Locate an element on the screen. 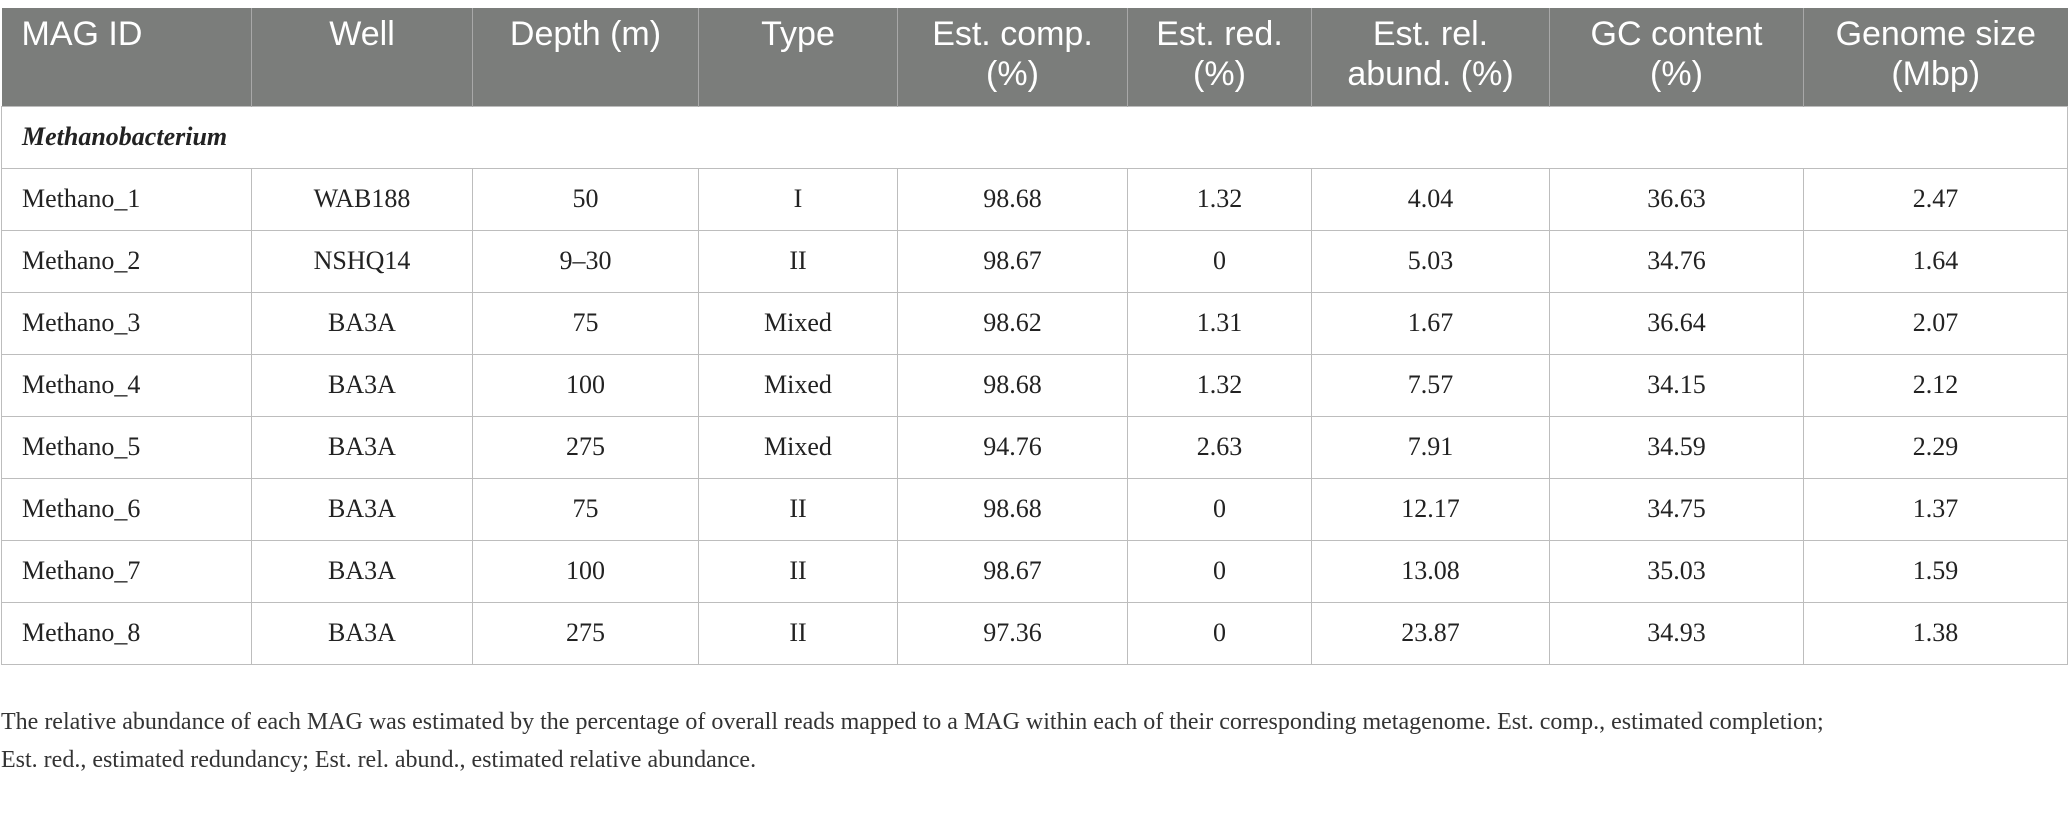 This screenshot has height=815, width=2068. column-header-line: abund. (%) is located at coordinates (1430, 74).